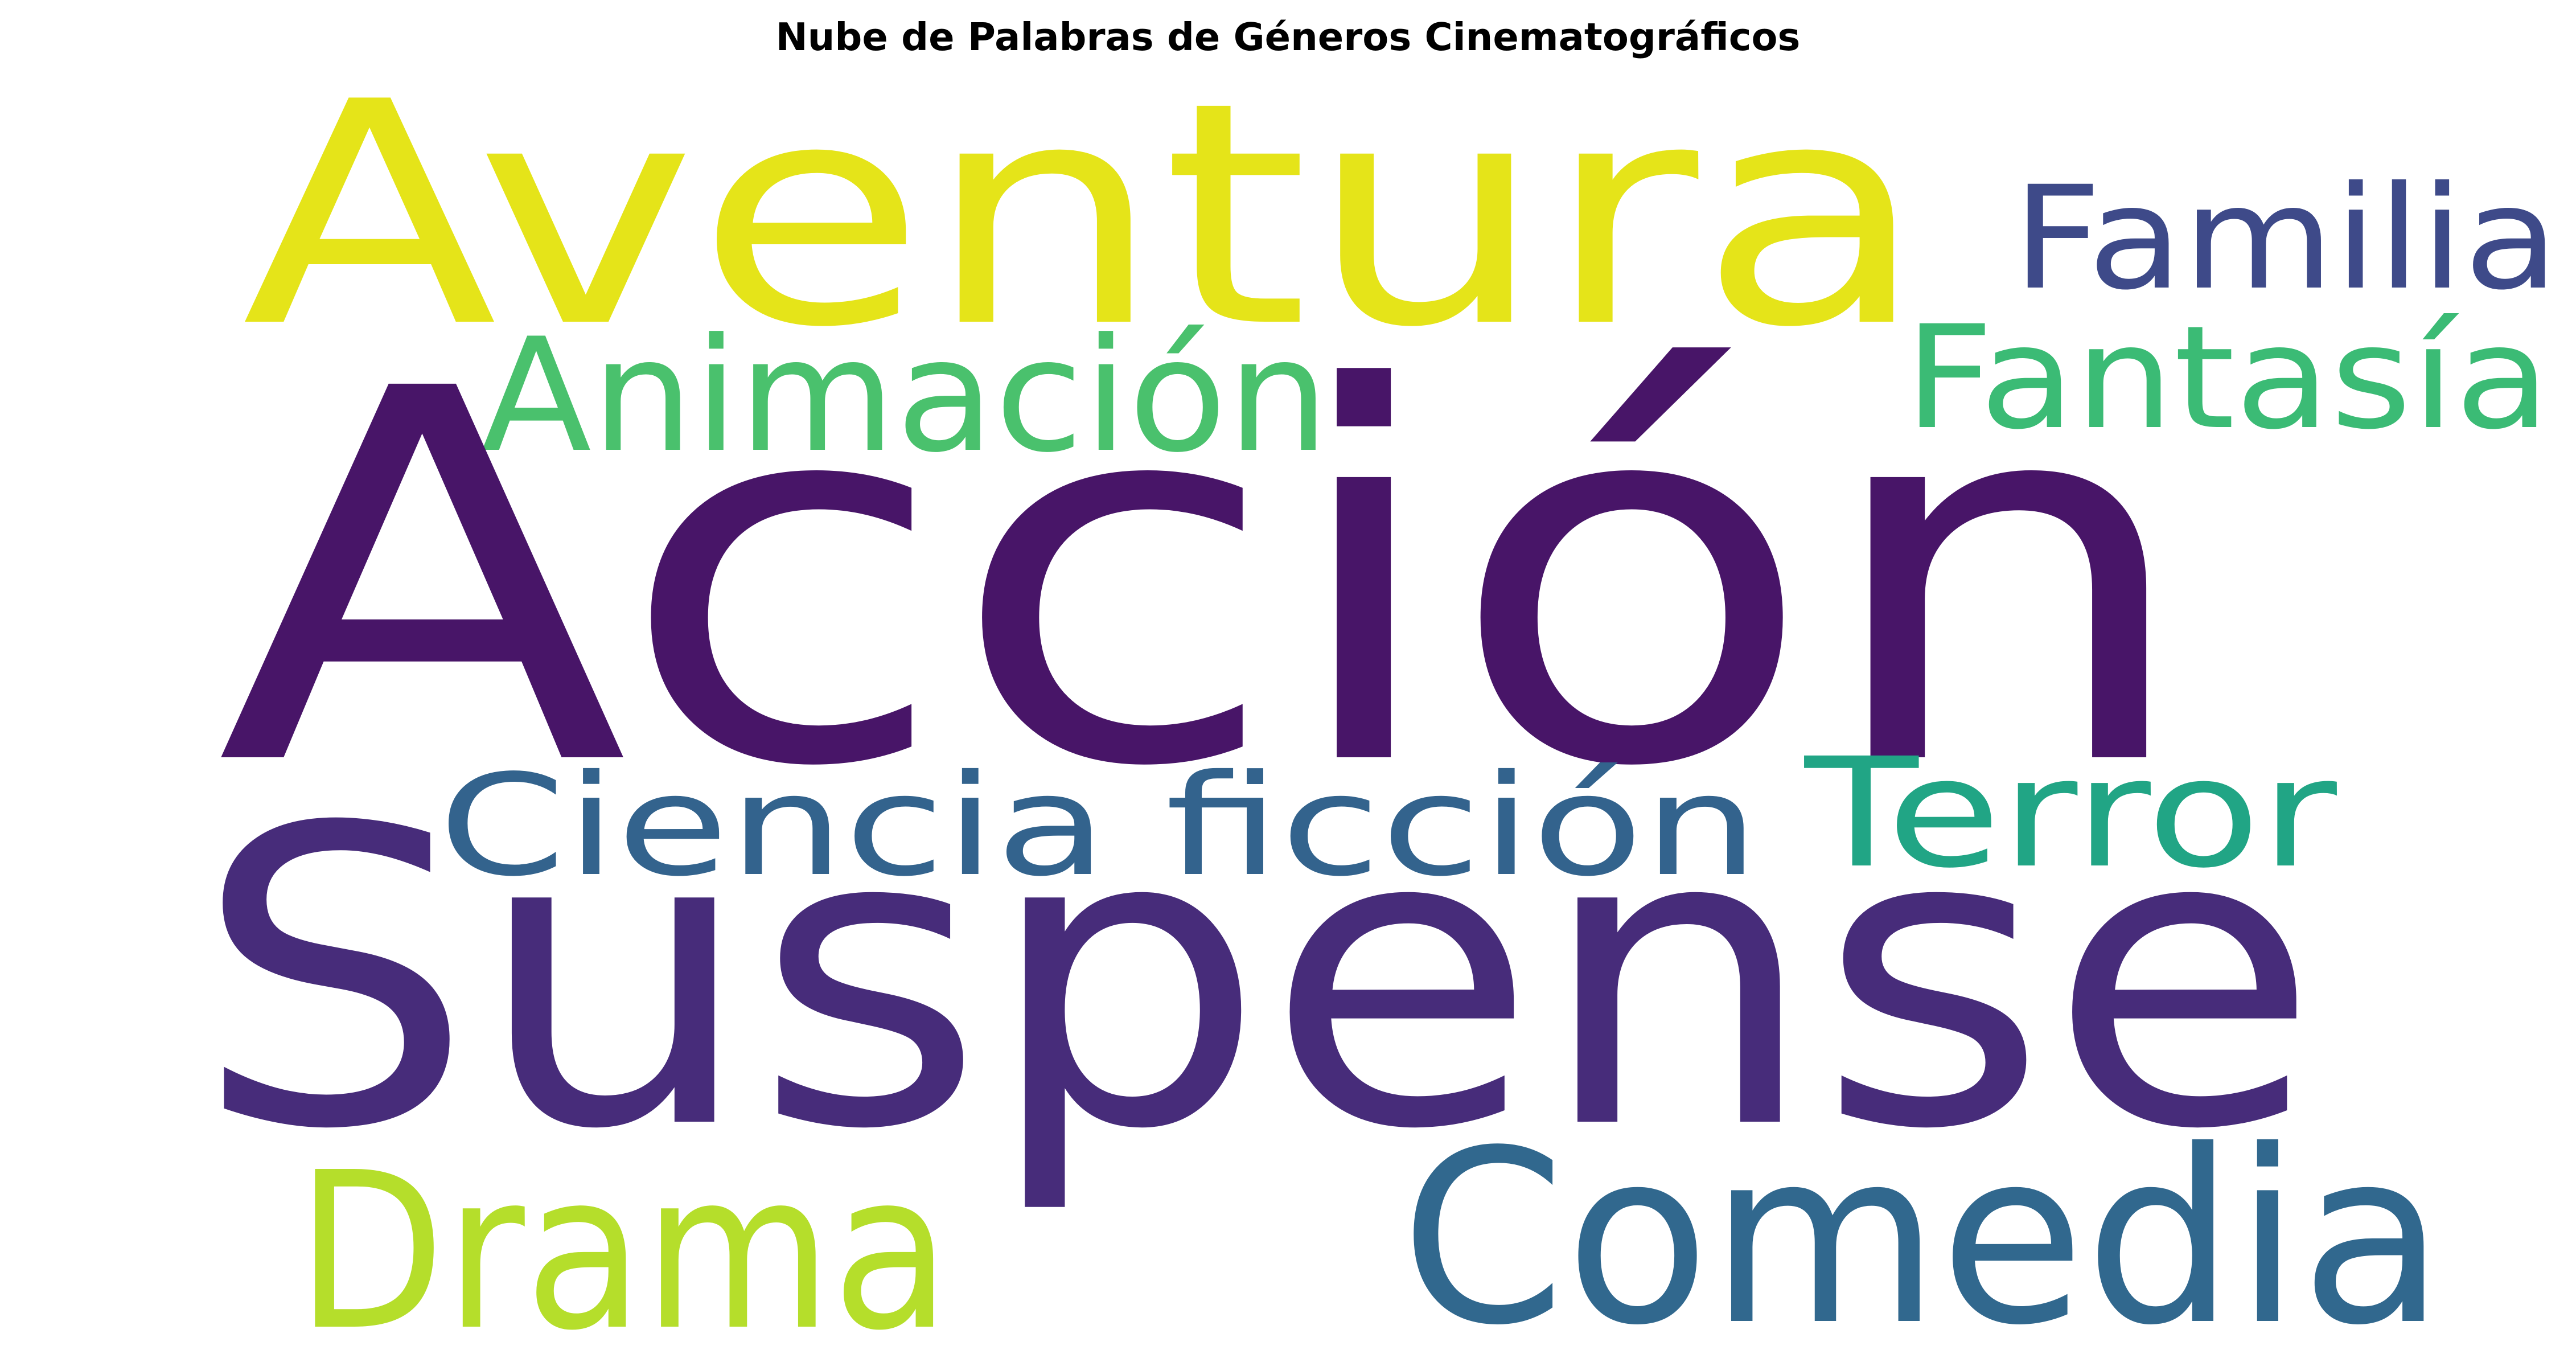 The width and height of the screenshot is (2576, 1350). I want to click on word-familia: Familia, so click(2285, 238).